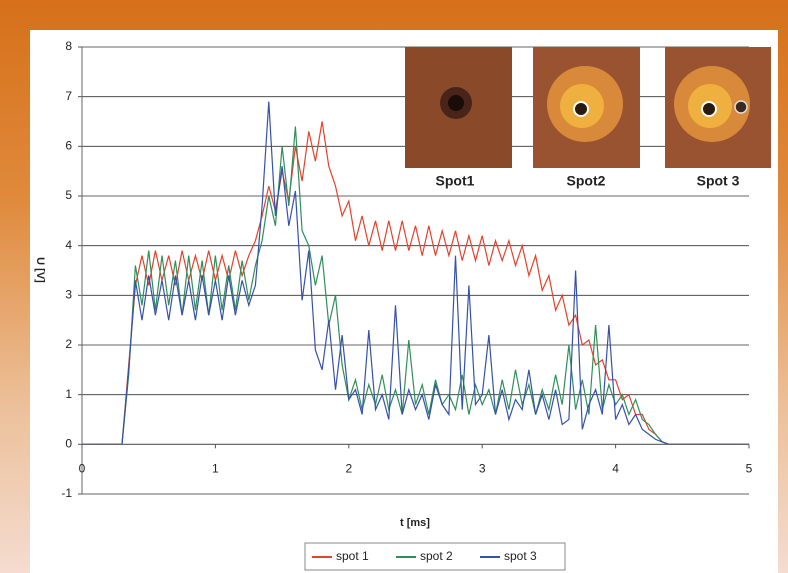 This screenshot has height=573, width=788. What do you see at coordinates (615, 469) in the screenshot?
I see `x-tick-label: 4` at bounding box center [615, 469].